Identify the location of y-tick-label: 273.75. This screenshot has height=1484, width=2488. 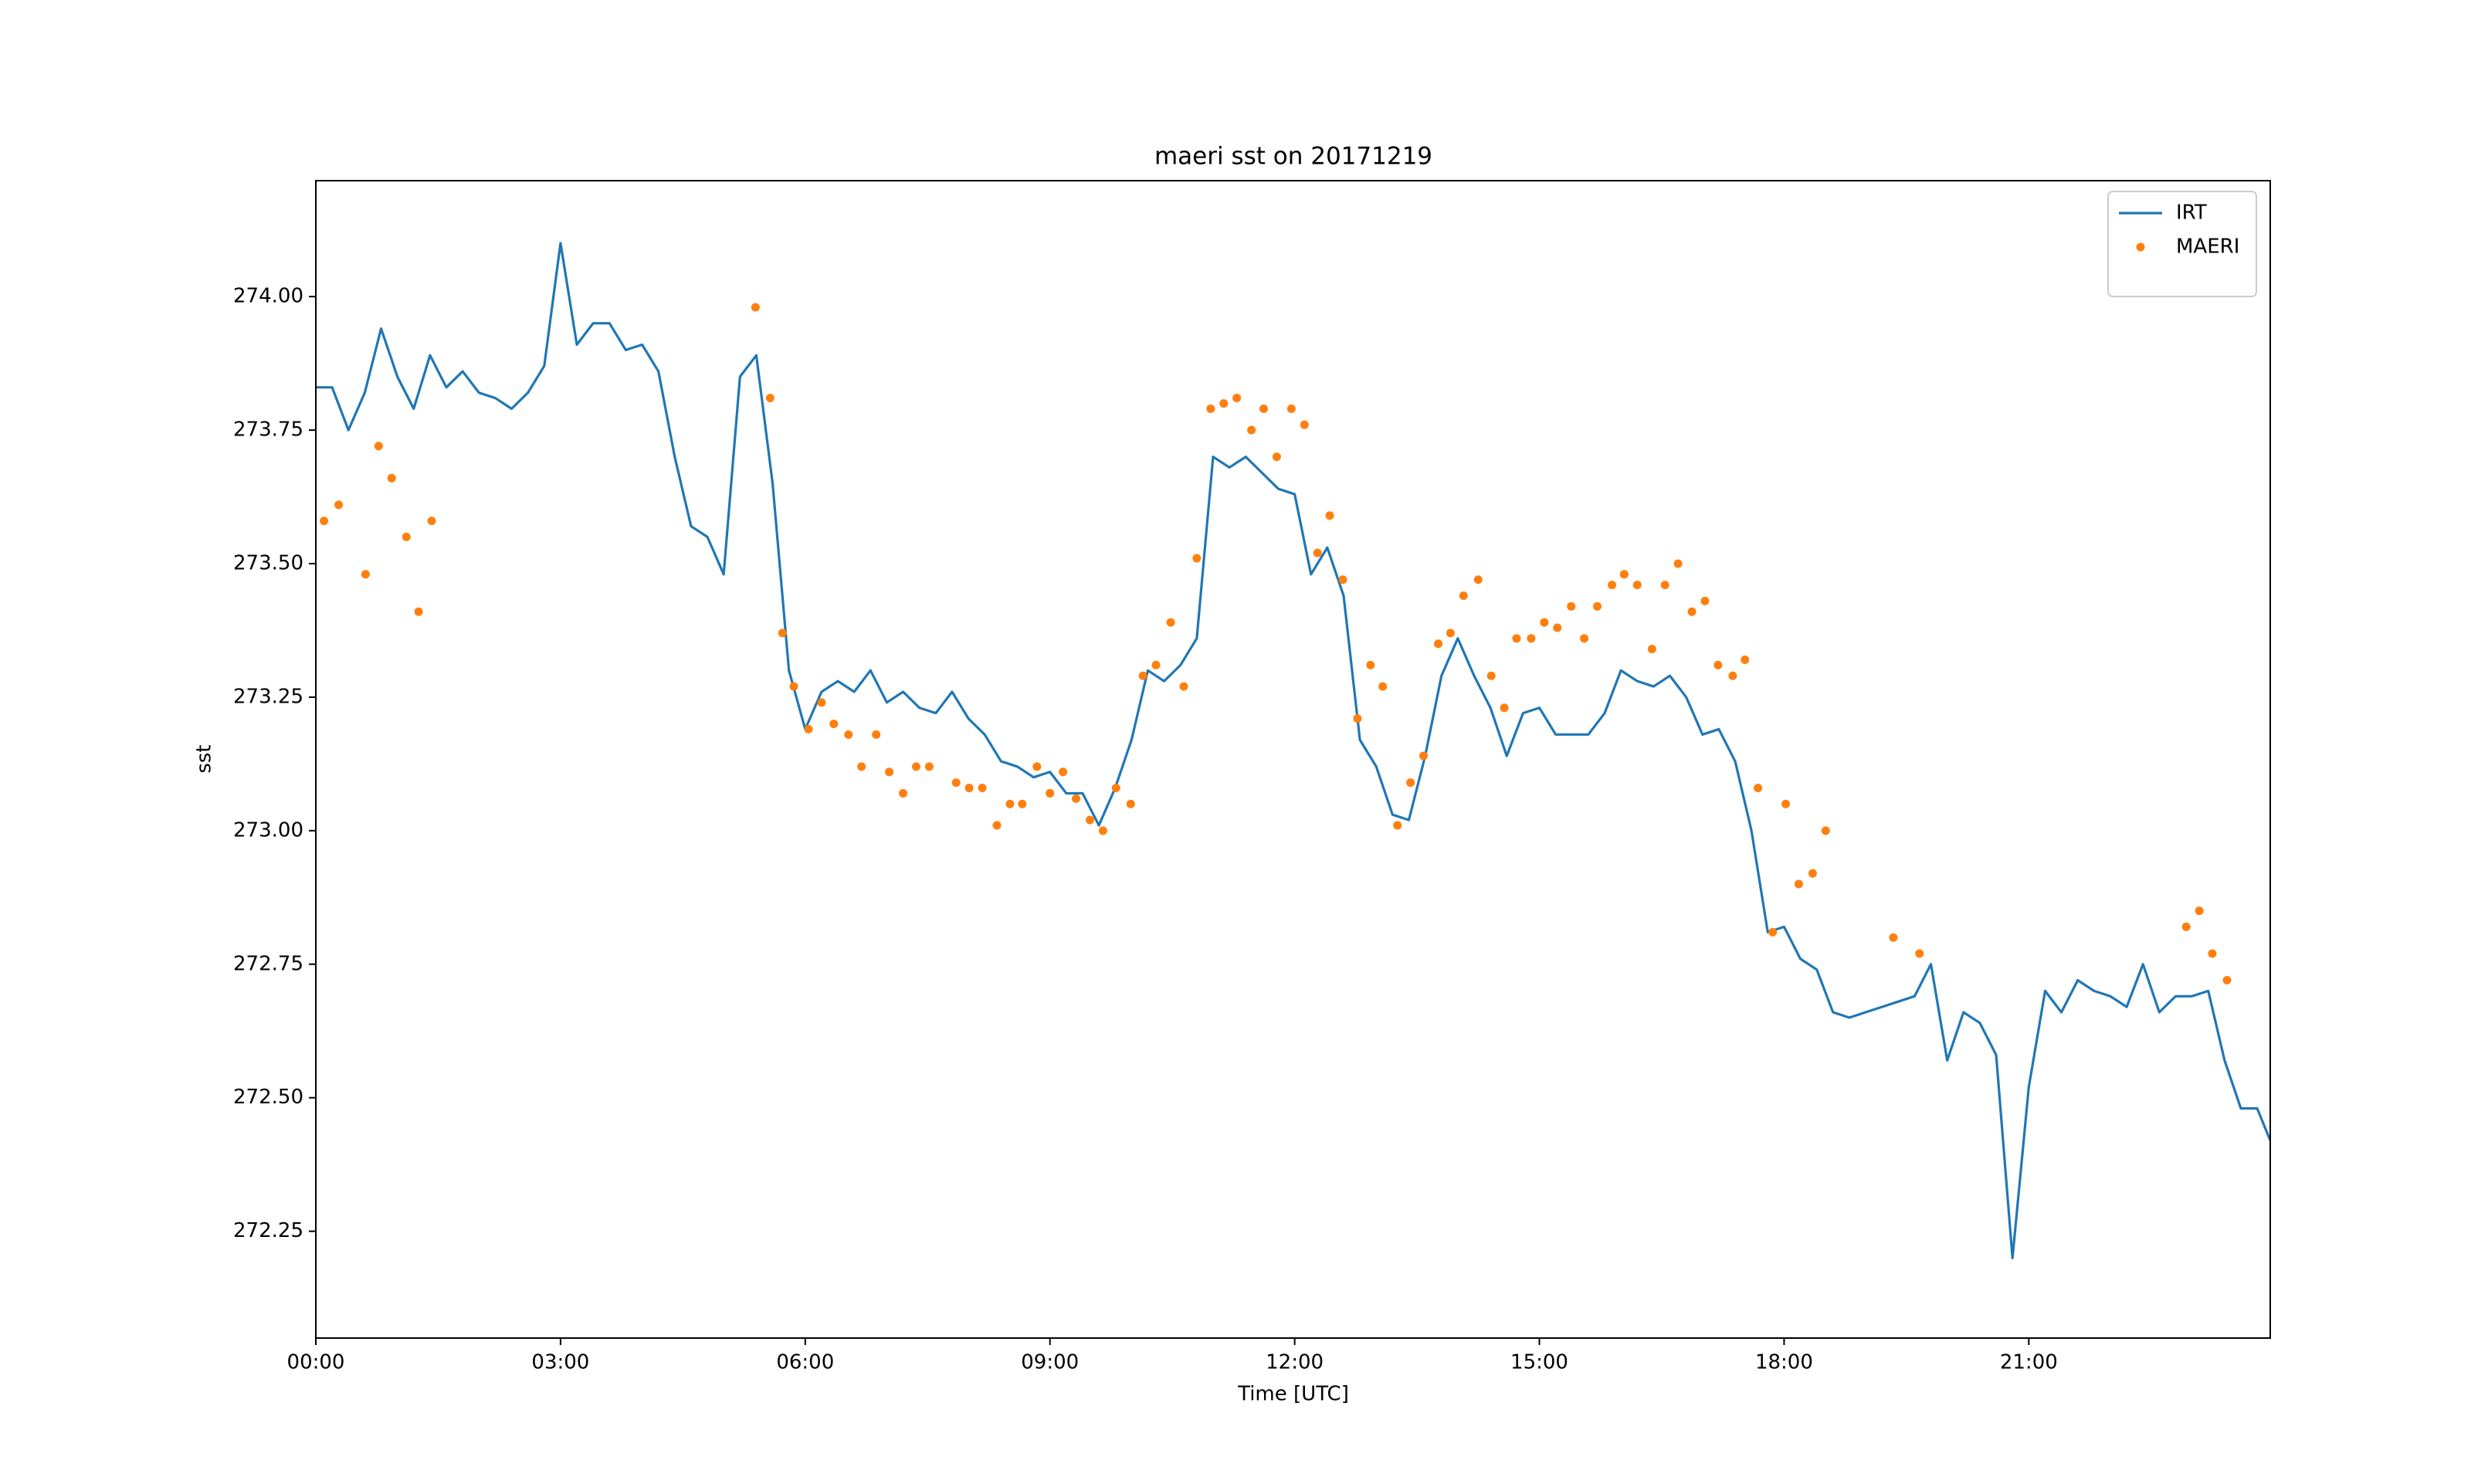
(268, 430).